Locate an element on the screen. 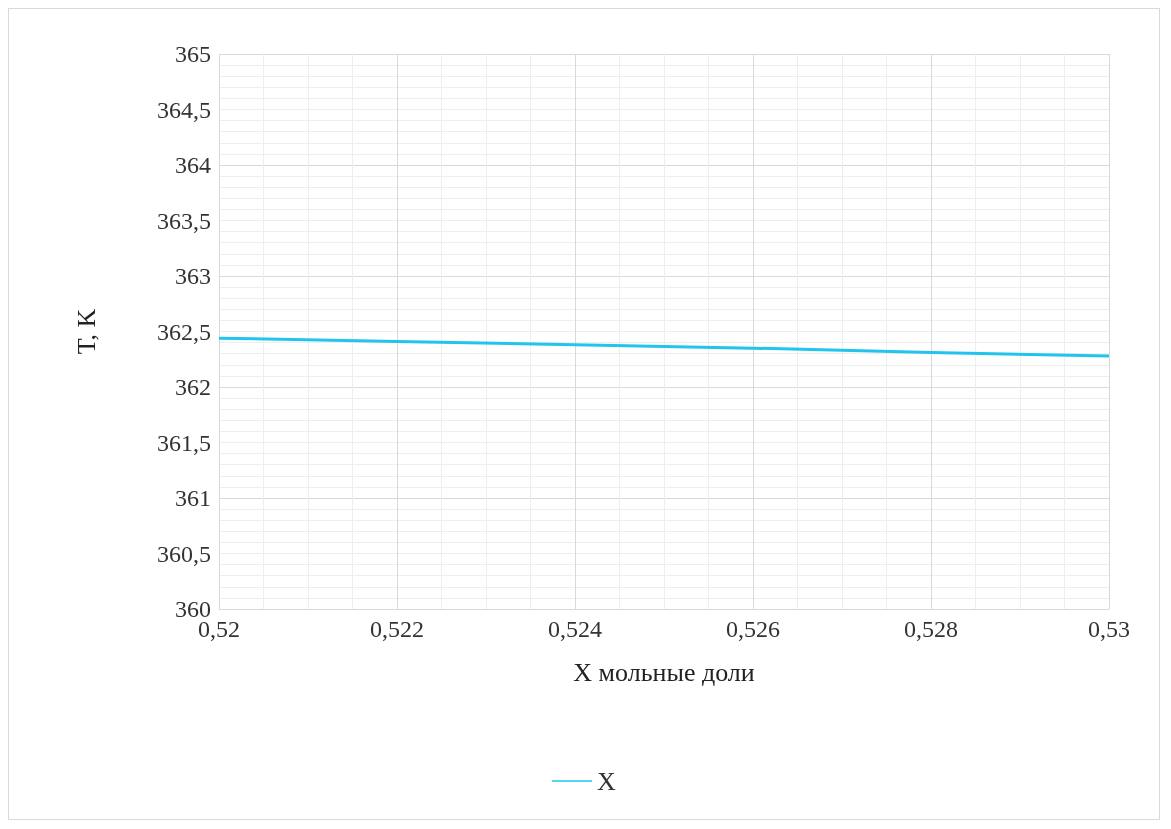 This screenshot has height=829, width=1171. y-tick-label: 362 is located at coordinates (193, 387).